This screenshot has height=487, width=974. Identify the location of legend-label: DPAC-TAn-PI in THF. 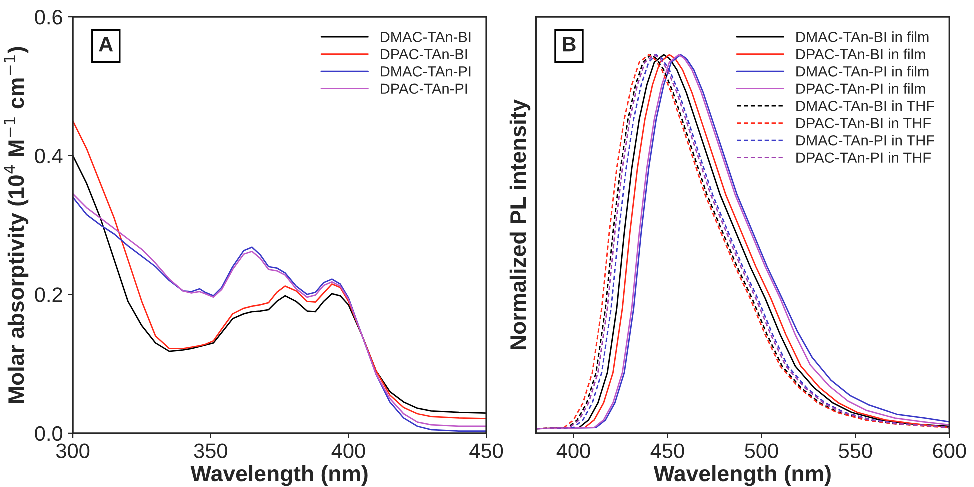
(863, 158).